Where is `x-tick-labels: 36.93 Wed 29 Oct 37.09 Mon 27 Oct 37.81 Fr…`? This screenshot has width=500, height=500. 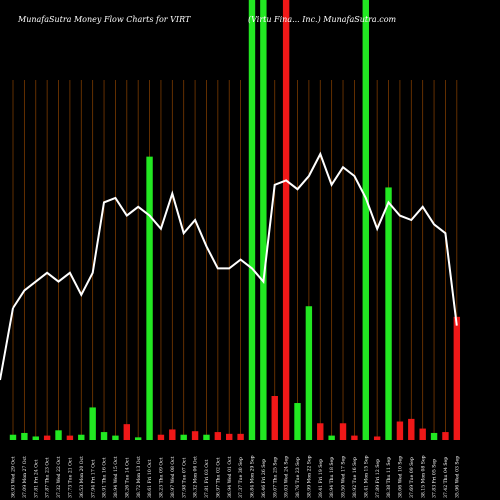
x-tick-labels: 36.93 Wed 29 Oct 37.09 Mon 27 Oct 37.81 Fr… is located at coordinates (236, 476).